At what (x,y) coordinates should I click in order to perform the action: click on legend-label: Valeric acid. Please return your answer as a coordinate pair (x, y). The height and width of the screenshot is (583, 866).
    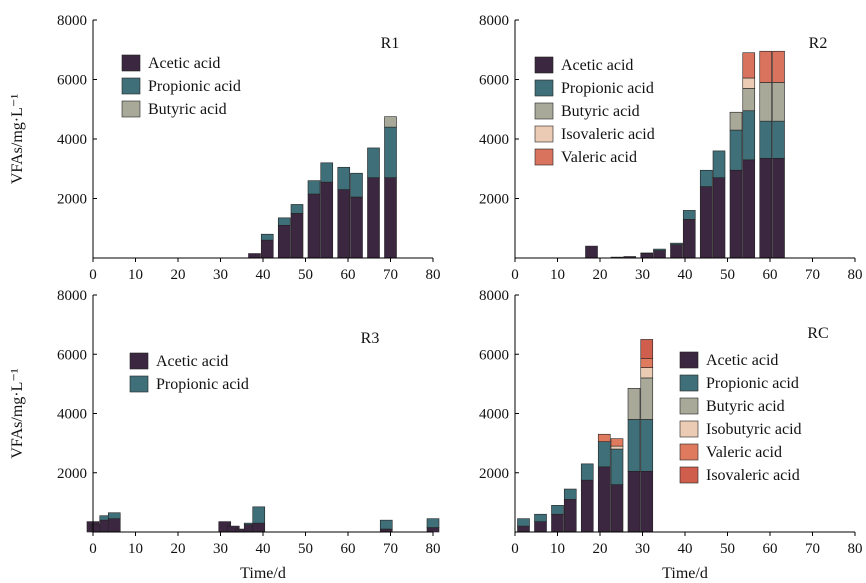
    Looking at the image, I should click on (599, 157).